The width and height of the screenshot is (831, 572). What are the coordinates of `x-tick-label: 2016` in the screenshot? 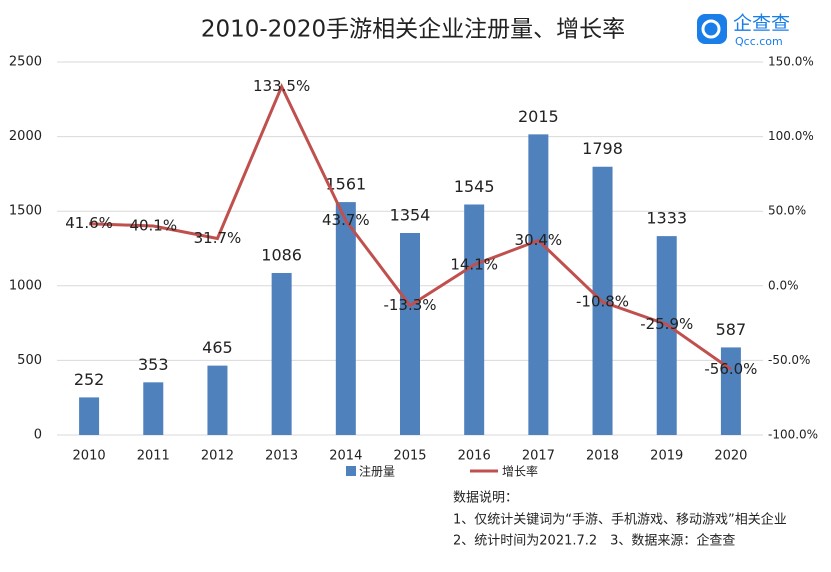 It's located at (474, 456).